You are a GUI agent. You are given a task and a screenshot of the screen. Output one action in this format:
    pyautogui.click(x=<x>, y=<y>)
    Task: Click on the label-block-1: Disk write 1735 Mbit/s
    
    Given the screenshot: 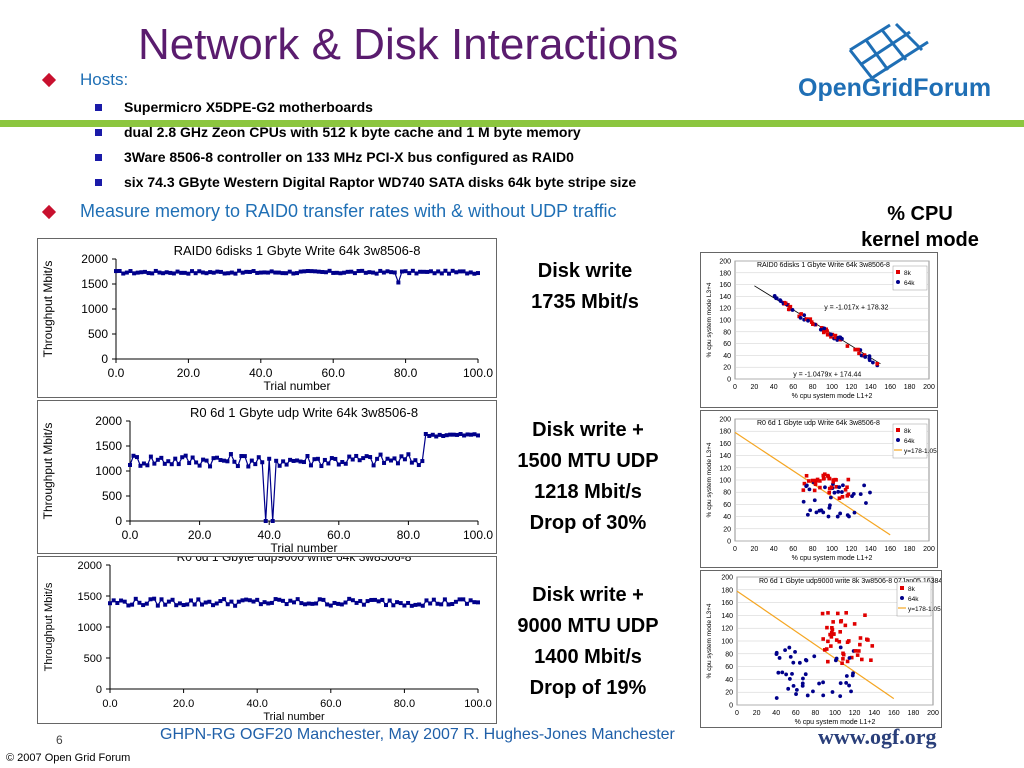 What is the action you would take?
    pyautogui.click(x=585, y=287)
    